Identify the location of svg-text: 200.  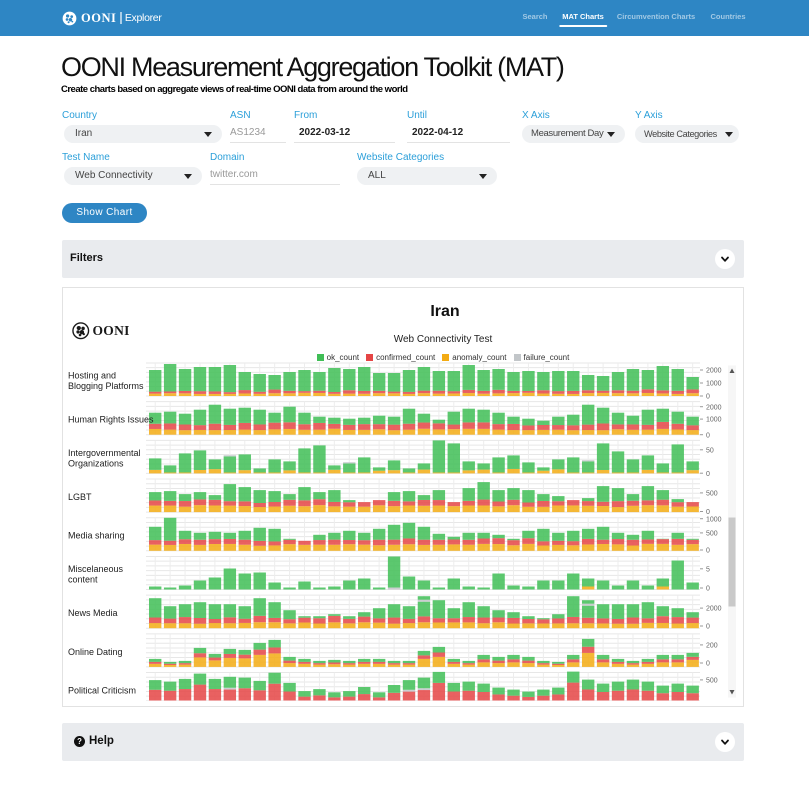
(712, 645).